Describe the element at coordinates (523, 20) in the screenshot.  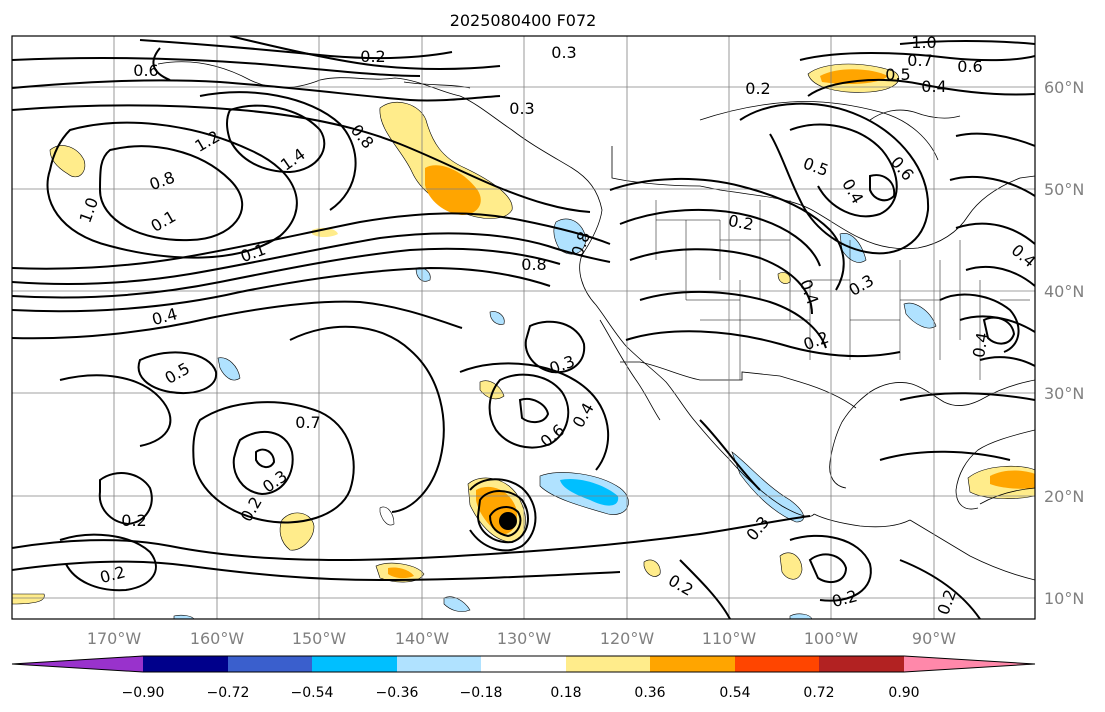
I see `figure-title: 2025080400 F072` at that location.